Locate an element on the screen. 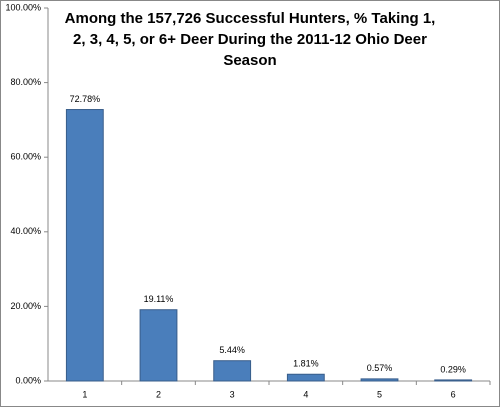 The image size is (500, 407). y-tick-label: 20.00% is located at coordinates (25, 306).